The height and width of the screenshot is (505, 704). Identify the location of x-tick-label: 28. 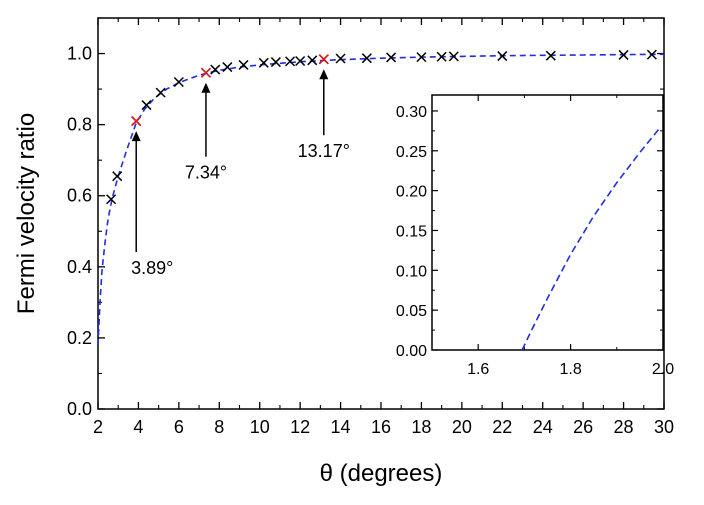
(624, 427).